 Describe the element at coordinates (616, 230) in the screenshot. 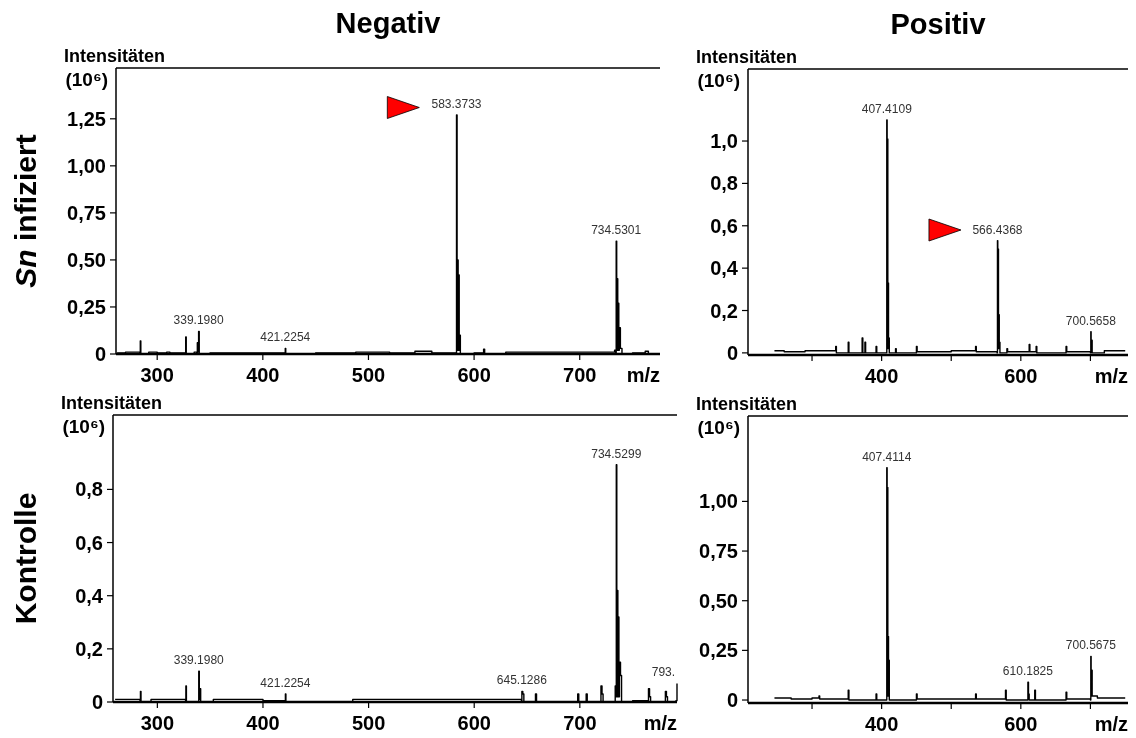

I see `annotation: 734.5301` at that location.